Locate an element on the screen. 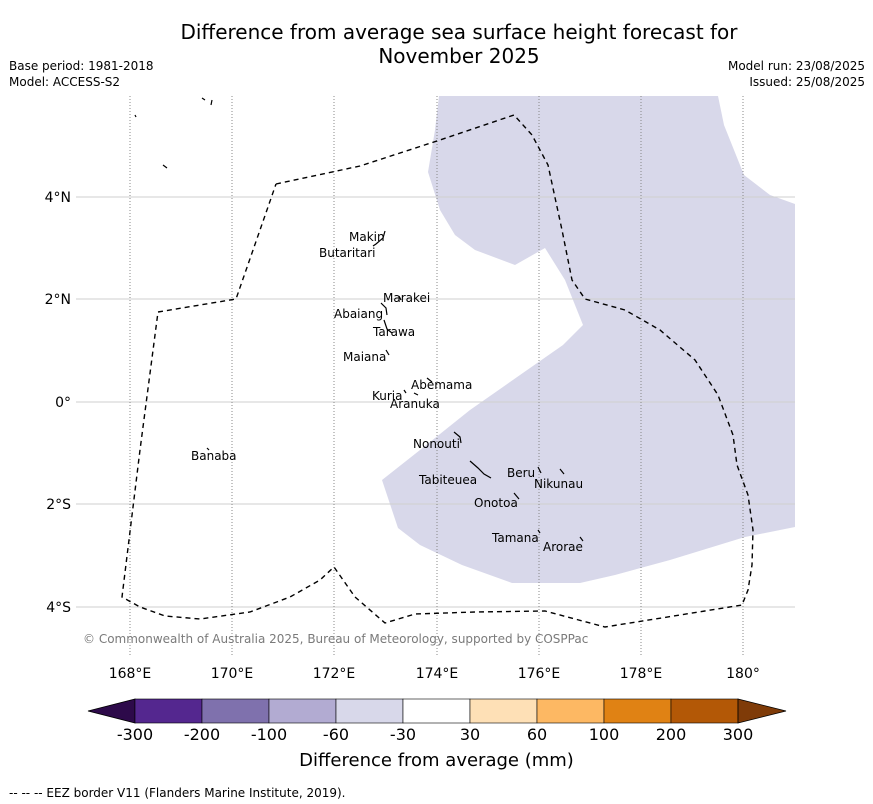 This screenshot has width=873, height=804. island-label: Arorae is located at coordinates (563, 547).